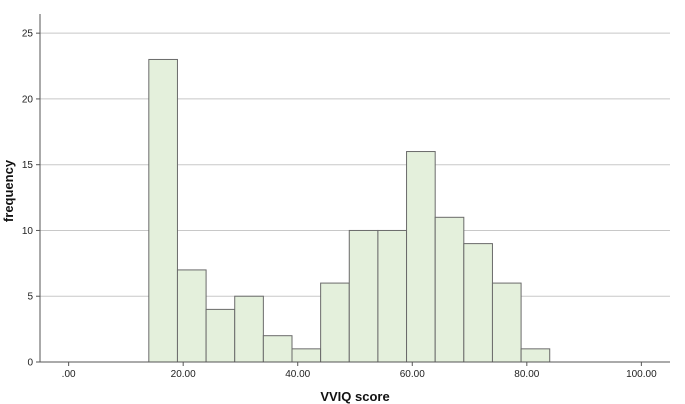 This screenshot has width=685, height=404. I want to click on x-tick-label: .00, so click(69, 374).